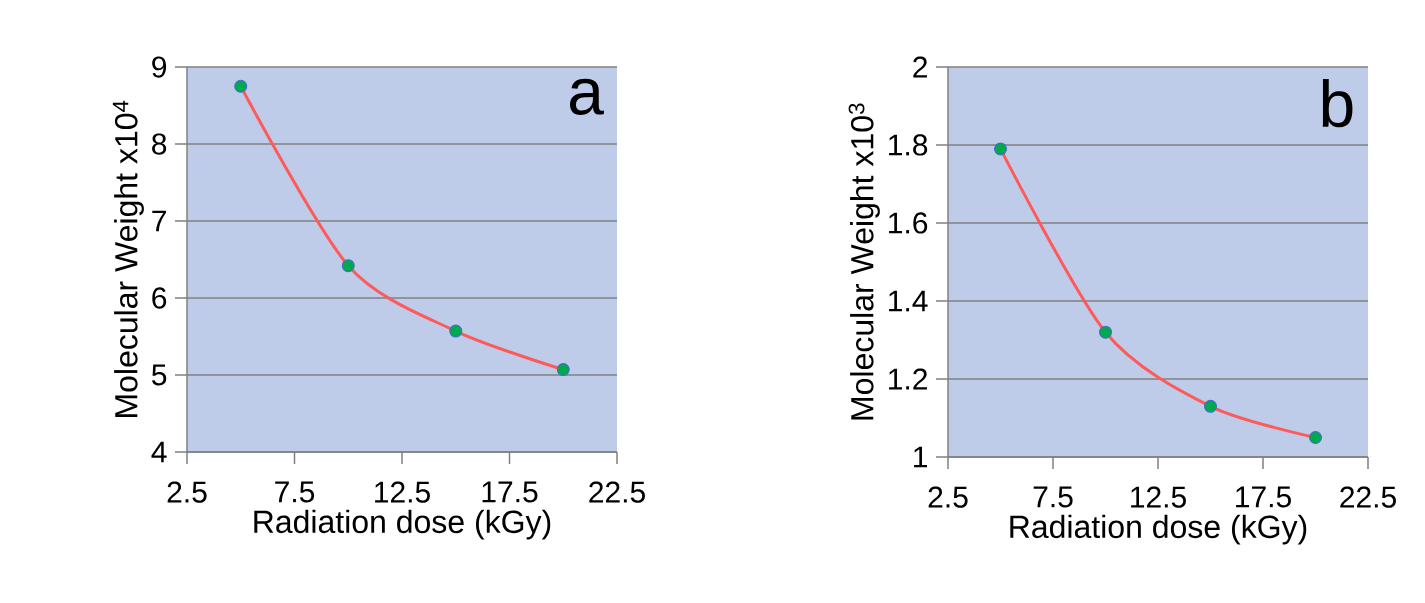 The height and width of the screenshot is (603, 1425). Describe the element at coordinates (128, 258) in the screenshot. I see `y-axis-title: Molecular Weight x10$^{4}$` at that location.